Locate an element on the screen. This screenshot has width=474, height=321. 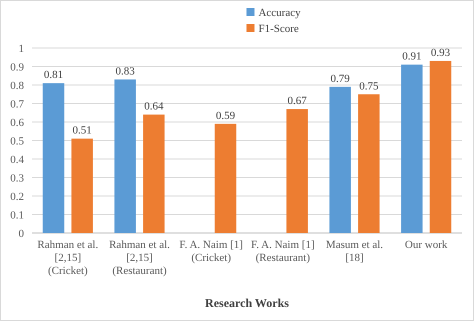
data-label: 0.91 is located at coordinates (412, 56).